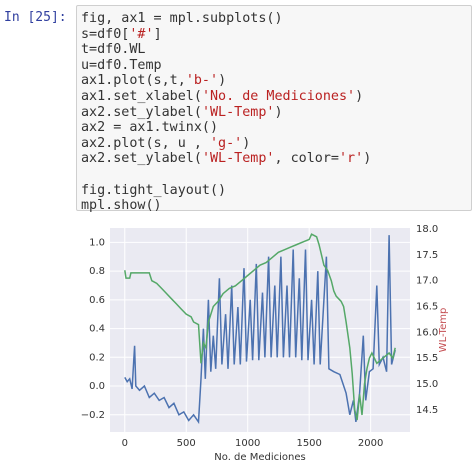  What do you see at coordinates (97, 357) in the screenshot?
I see `y-tick-label: 0.2` at bounding box center [97, 357].